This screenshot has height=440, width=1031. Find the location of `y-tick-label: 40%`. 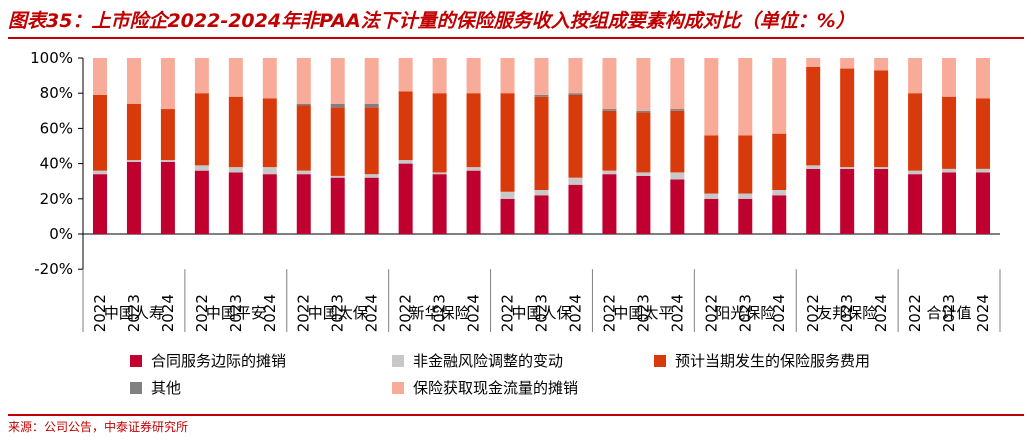

y-tick-label: 40% is located at coordinates (56, 164).